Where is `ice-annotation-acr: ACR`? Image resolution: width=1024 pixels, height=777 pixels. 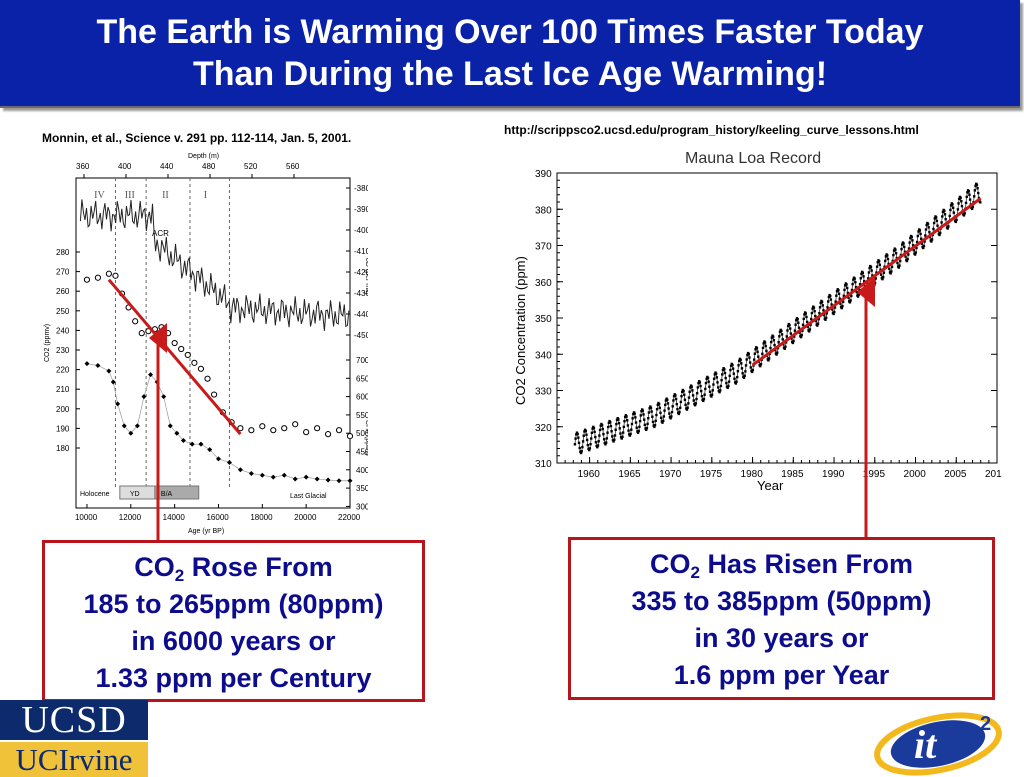
ice-annotation-acr: ACR is located at coordinates (160, 233).